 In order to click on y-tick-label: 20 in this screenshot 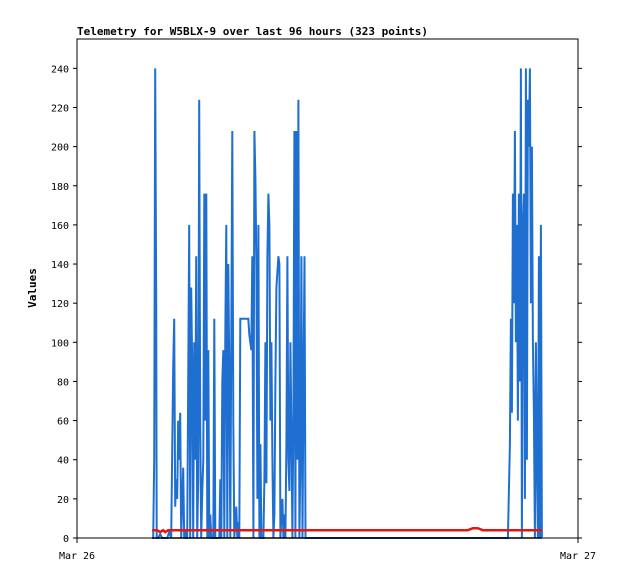, I will do `click(63, 500)`.